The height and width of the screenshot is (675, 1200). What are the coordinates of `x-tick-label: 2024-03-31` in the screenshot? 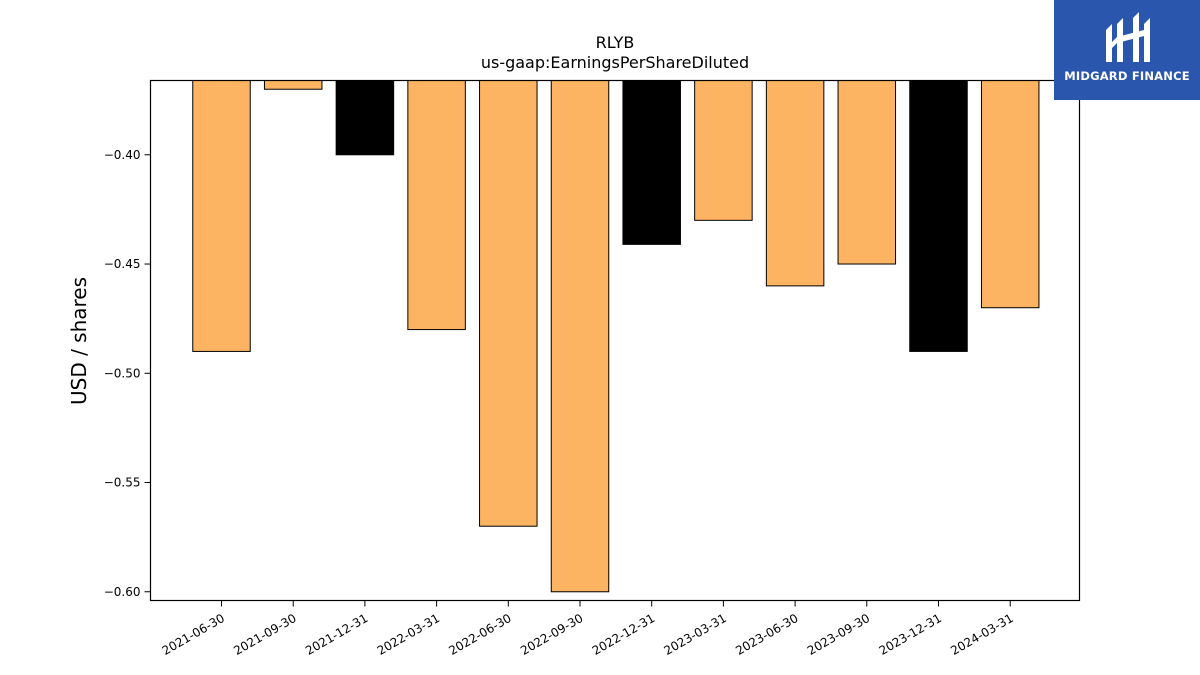 It's located at (981, 634).